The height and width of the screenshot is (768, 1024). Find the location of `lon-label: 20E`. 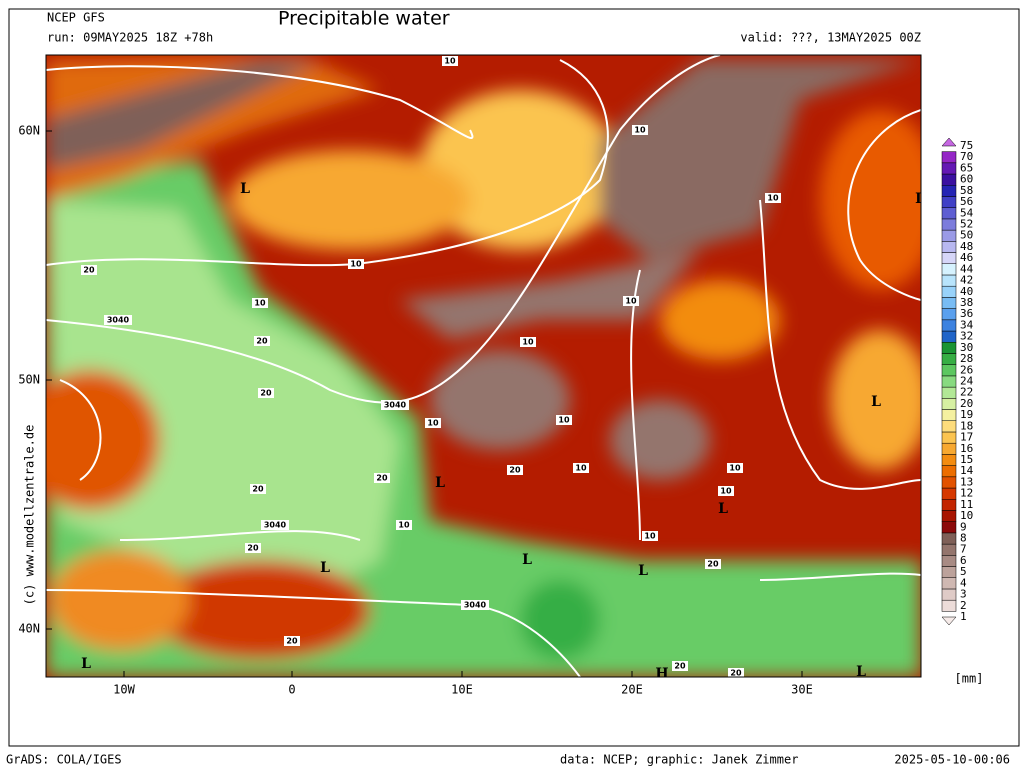

lon-label: 20E is located at coordinates (632, 690).